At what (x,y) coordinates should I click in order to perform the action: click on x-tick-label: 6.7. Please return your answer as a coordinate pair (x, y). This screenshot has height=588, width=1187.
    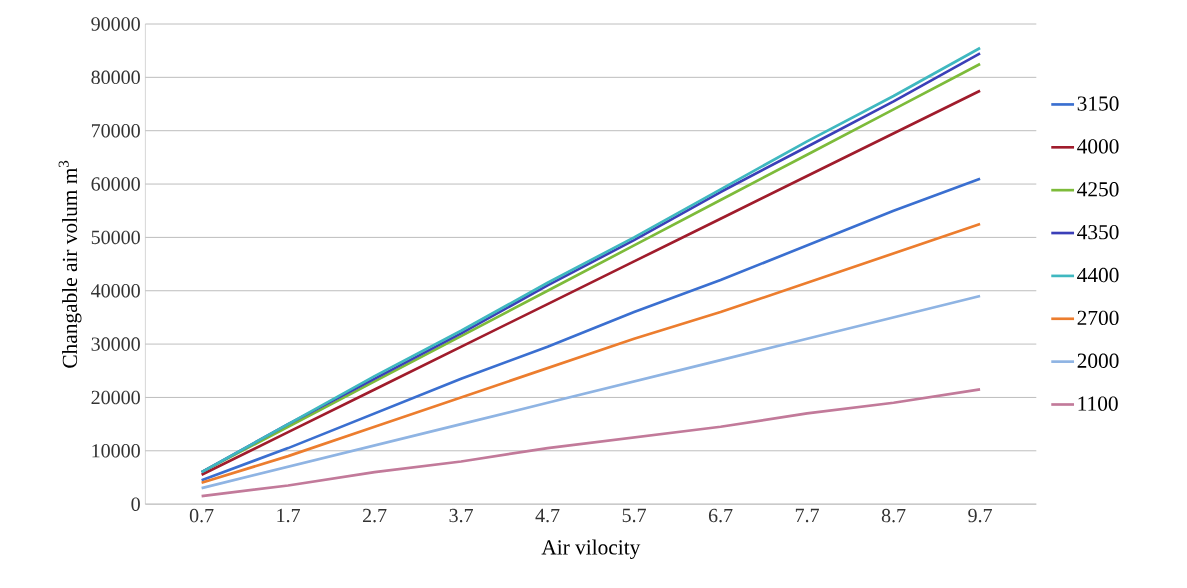
    Looking at the image, I should click on (720, 515).